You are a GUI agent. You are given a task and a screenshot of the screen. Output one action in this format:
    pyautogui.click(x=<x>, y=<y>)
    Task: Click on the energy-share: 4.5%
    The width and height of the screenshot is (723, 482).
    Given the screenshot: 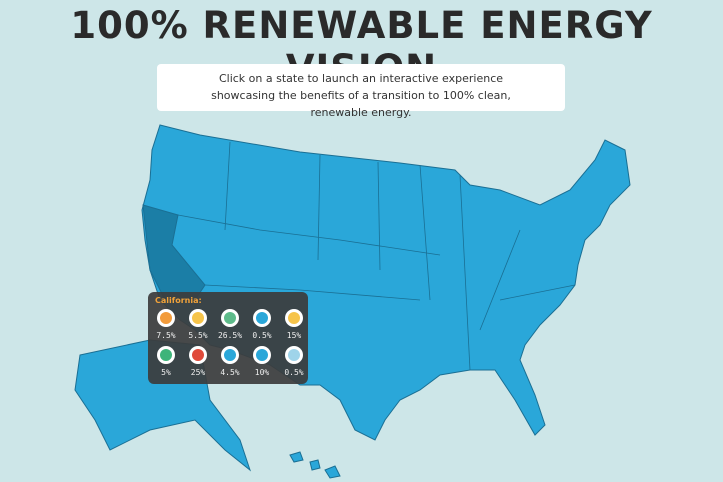 What is the action you would take?
    pyautogui.click(x=229, y=372)
    